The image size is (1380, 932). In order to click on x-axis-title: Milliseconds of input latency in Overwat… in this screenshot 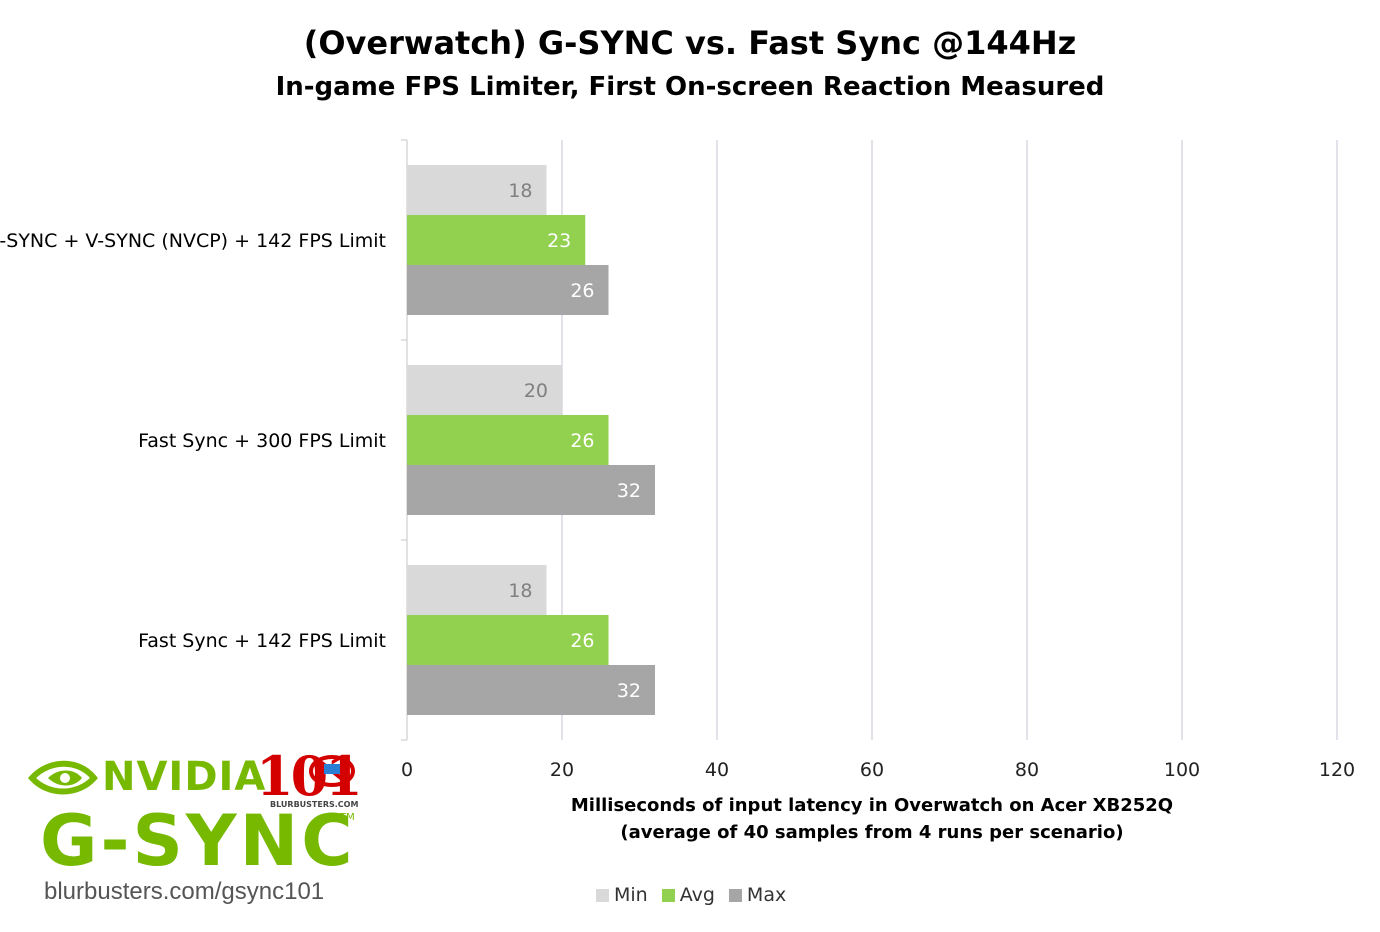, I will do `click(872, 805)`.